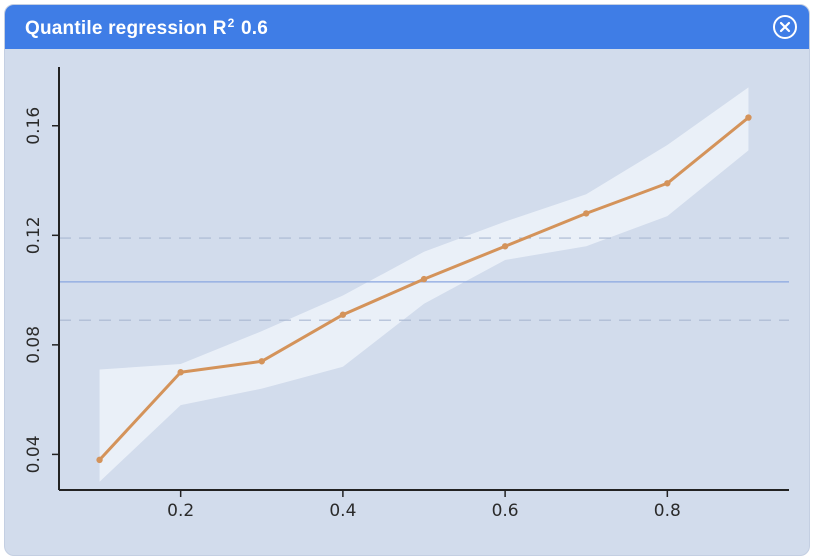 The width and height of the screenshot is (814, 560). I want to click on dialog-titlebar: Quantile regression R2 0.6, so click(407, 27).